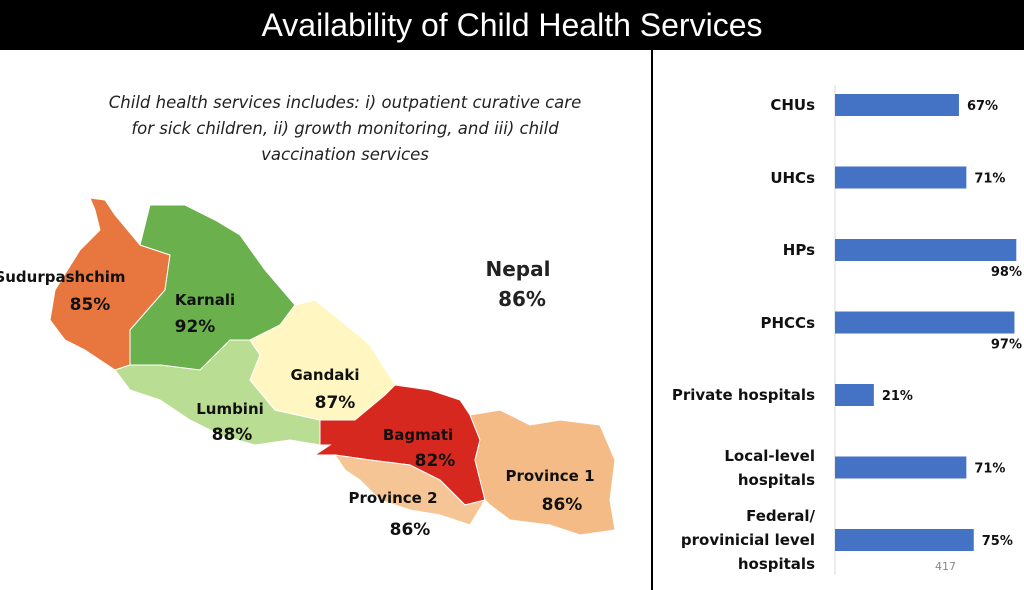  I want to click on category-label: Private hospitals, so click(743, 395).